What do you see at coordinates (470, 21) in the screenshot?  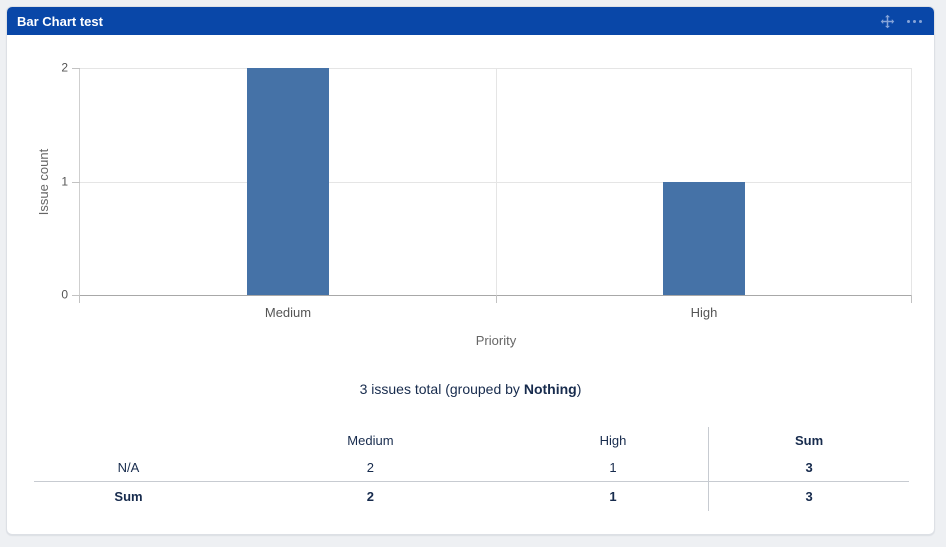 I see `gadget-header: Bar Chart test` at bounding box center [470, 21].